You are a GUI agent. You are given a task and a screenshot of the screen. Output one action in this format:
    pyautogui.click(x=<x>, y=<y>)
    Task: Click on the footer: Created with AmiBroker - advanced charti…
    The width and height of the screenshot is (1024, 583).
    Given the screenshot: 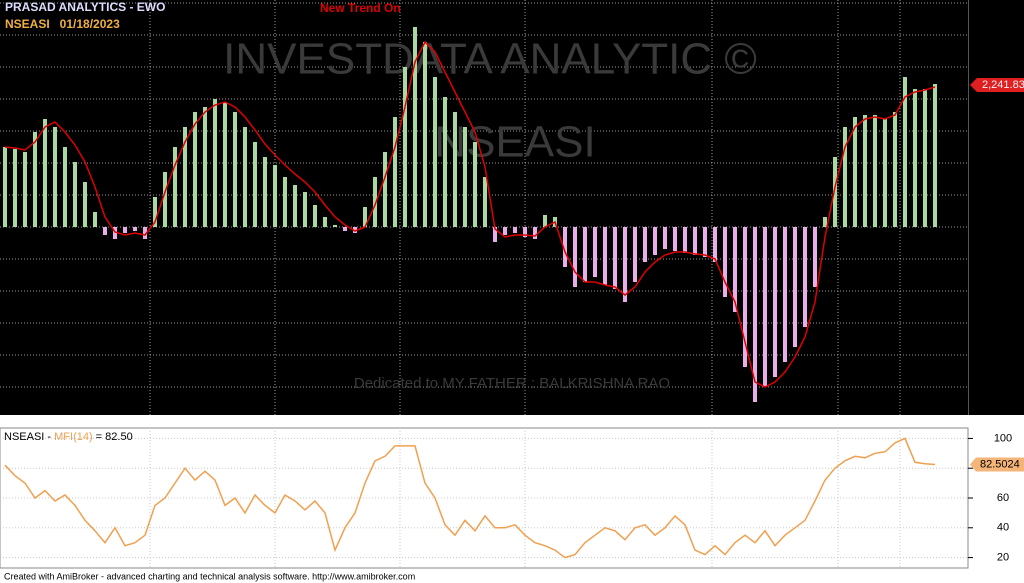 What is the action you would take?
    pyautogui.click(x=209, y=576)
    